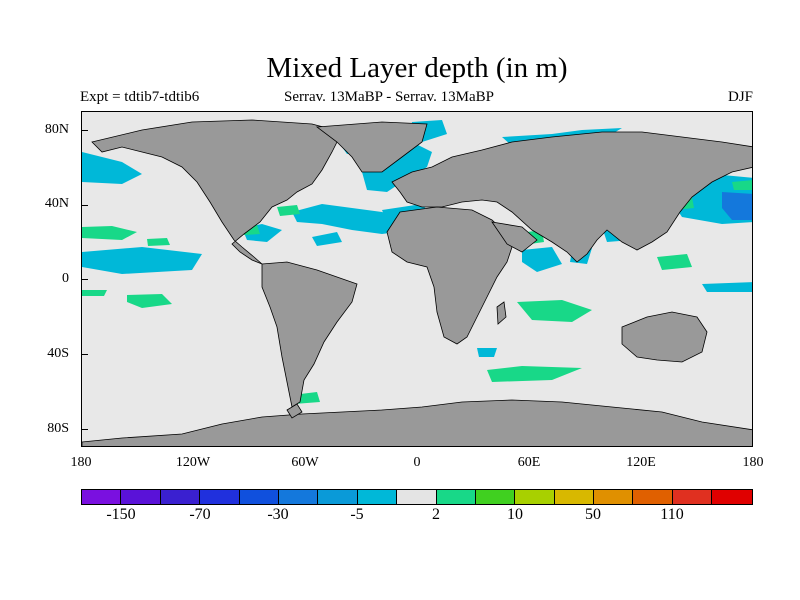  What do you see at coordinates (56, 129) in the screenshot?
I see `lat-label-80n: 80N` at bounding box center [56, 129].